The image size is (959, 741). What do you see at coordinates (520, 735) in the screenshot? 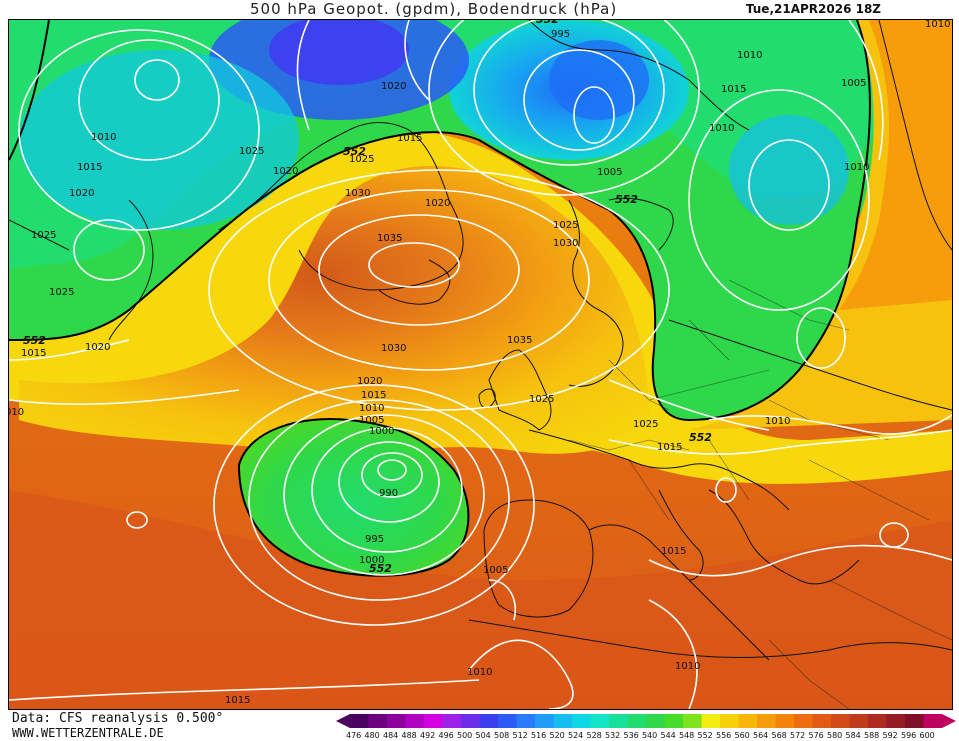
I see `colorbar-tick-label: 512` at bounding box center [520, 735].